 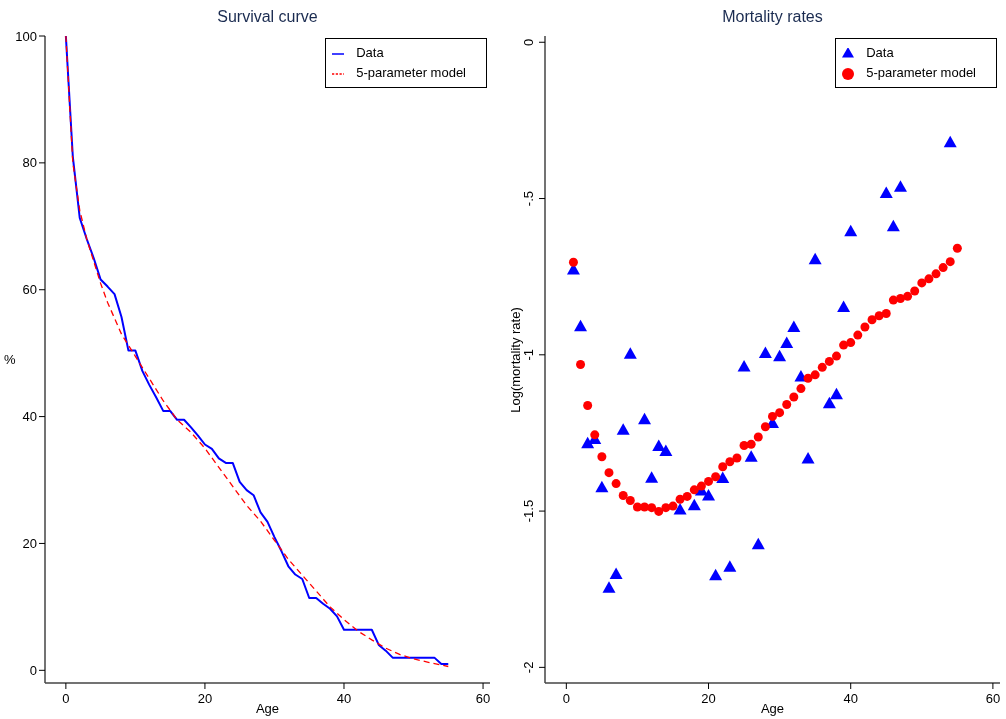 What do you see at coordinates (26, 36) in the screenshot?
I see `y-tick-label: 100` at bounding box center [26, 36].